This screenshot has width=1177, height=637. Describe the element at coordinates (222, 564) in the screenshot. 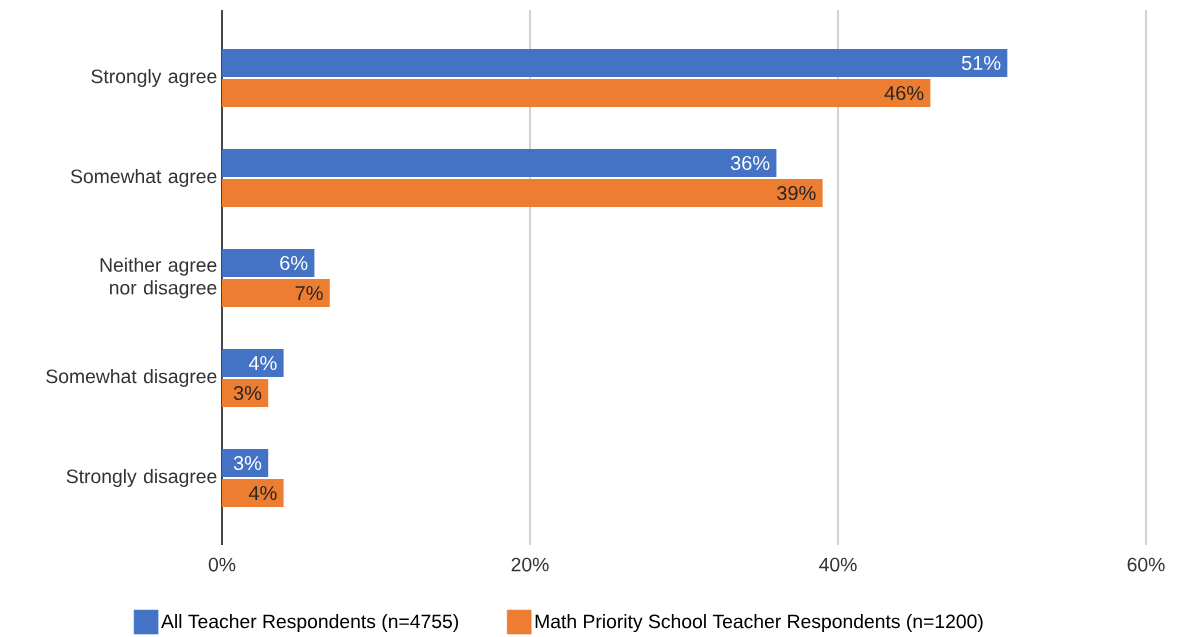

I see `x-tick-label: 0%` at that location.